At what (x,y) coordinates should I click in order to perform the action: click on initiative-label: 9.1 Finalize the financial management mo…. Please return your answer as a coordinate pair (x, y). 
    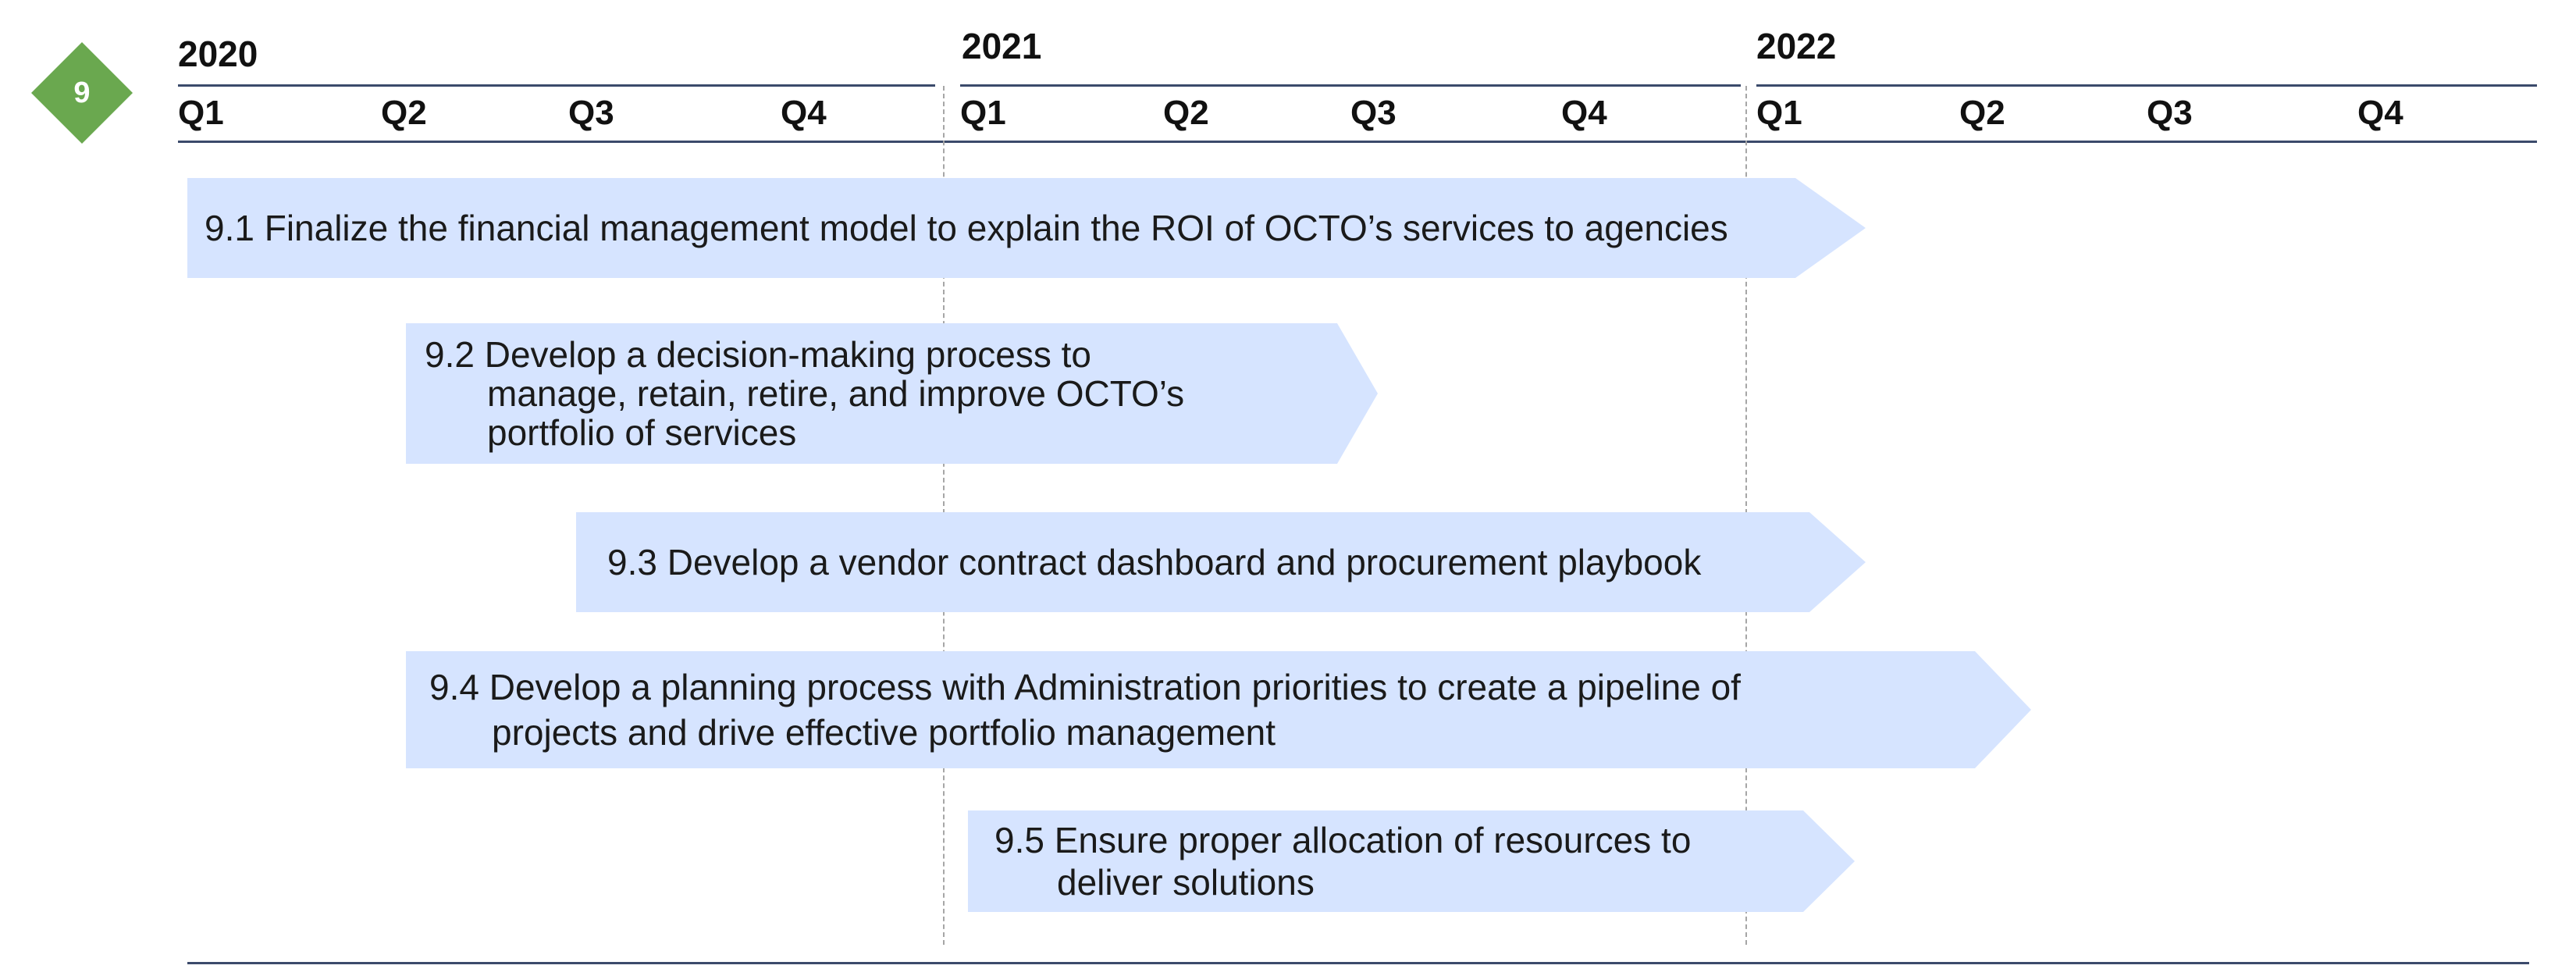
    Looking at the image, I should click on (966, 228).